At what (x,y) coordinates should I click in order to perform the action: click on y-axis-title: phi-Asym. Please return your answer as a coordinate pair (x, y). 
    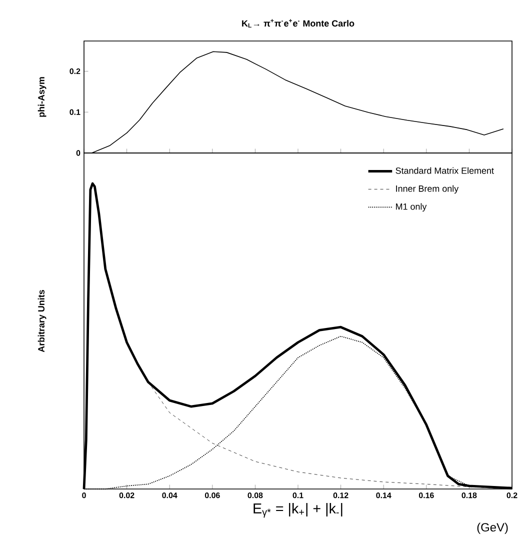
    Looking at the image, I should click on (42, 97).